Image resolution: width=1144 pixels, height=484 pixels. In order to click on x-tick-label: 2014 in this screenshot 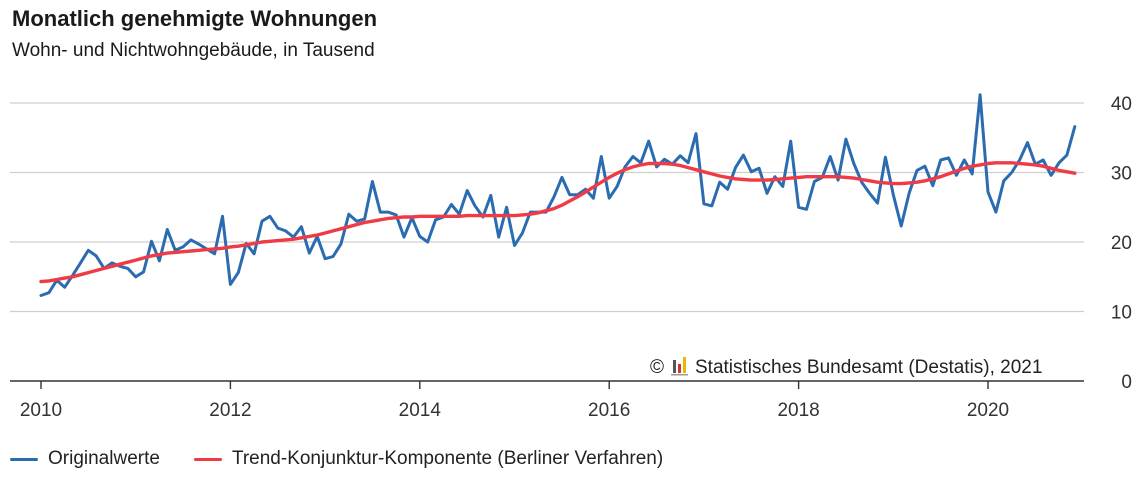, I will do `click(420, 410)`.